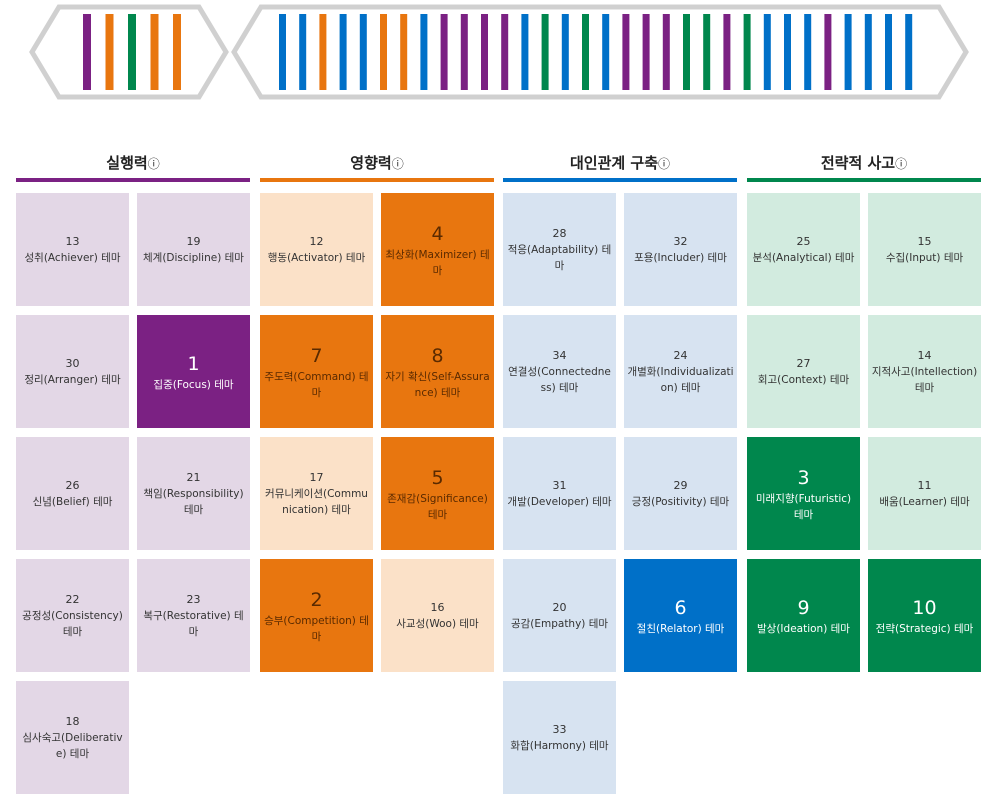 Image resolution: width=1000 pixels, height=800 pixels. What do you see at coordinates (193, 371) in the screenshot?
I see `theme-tile: 1 집중(Focus) 테마` at bounding box center [193, 371].